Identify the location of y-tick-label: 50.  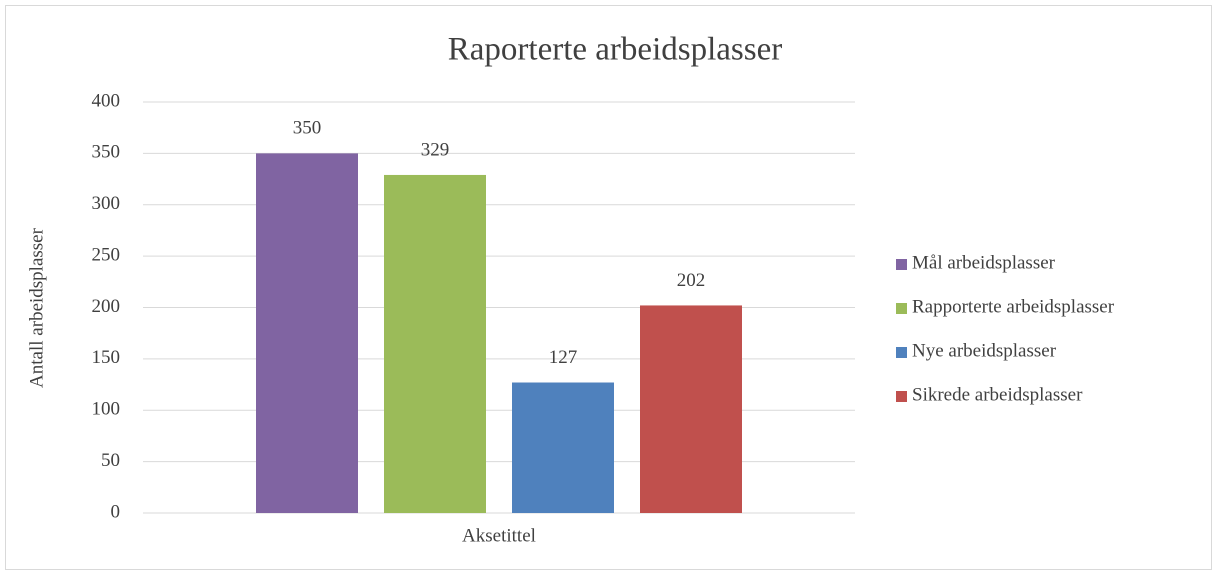
(110, 460).